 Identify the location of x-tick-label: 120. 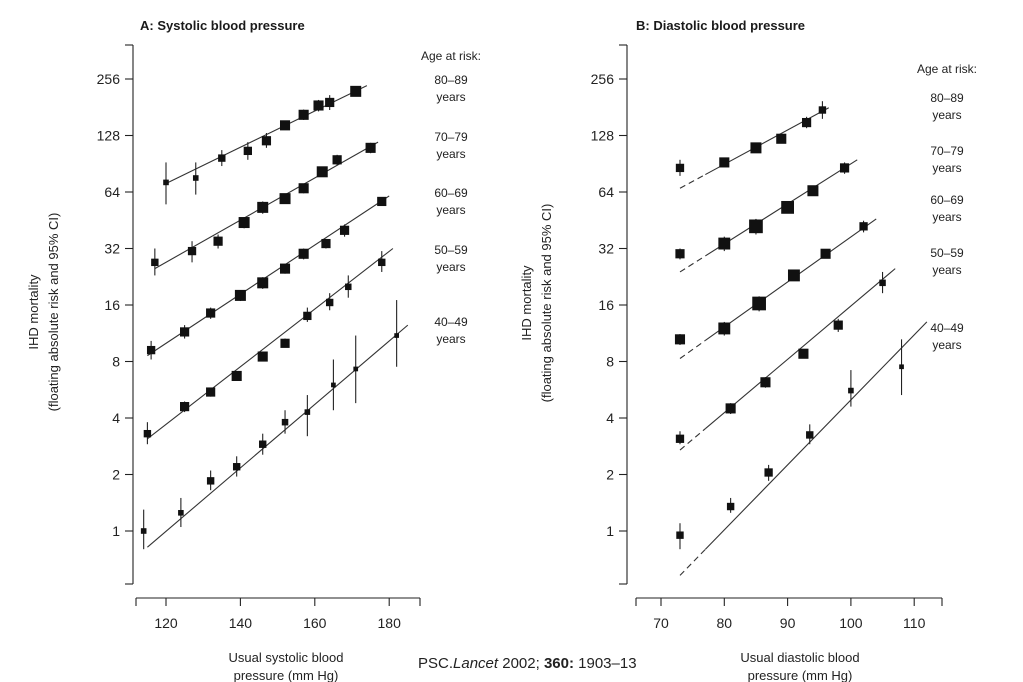
(166, 623).